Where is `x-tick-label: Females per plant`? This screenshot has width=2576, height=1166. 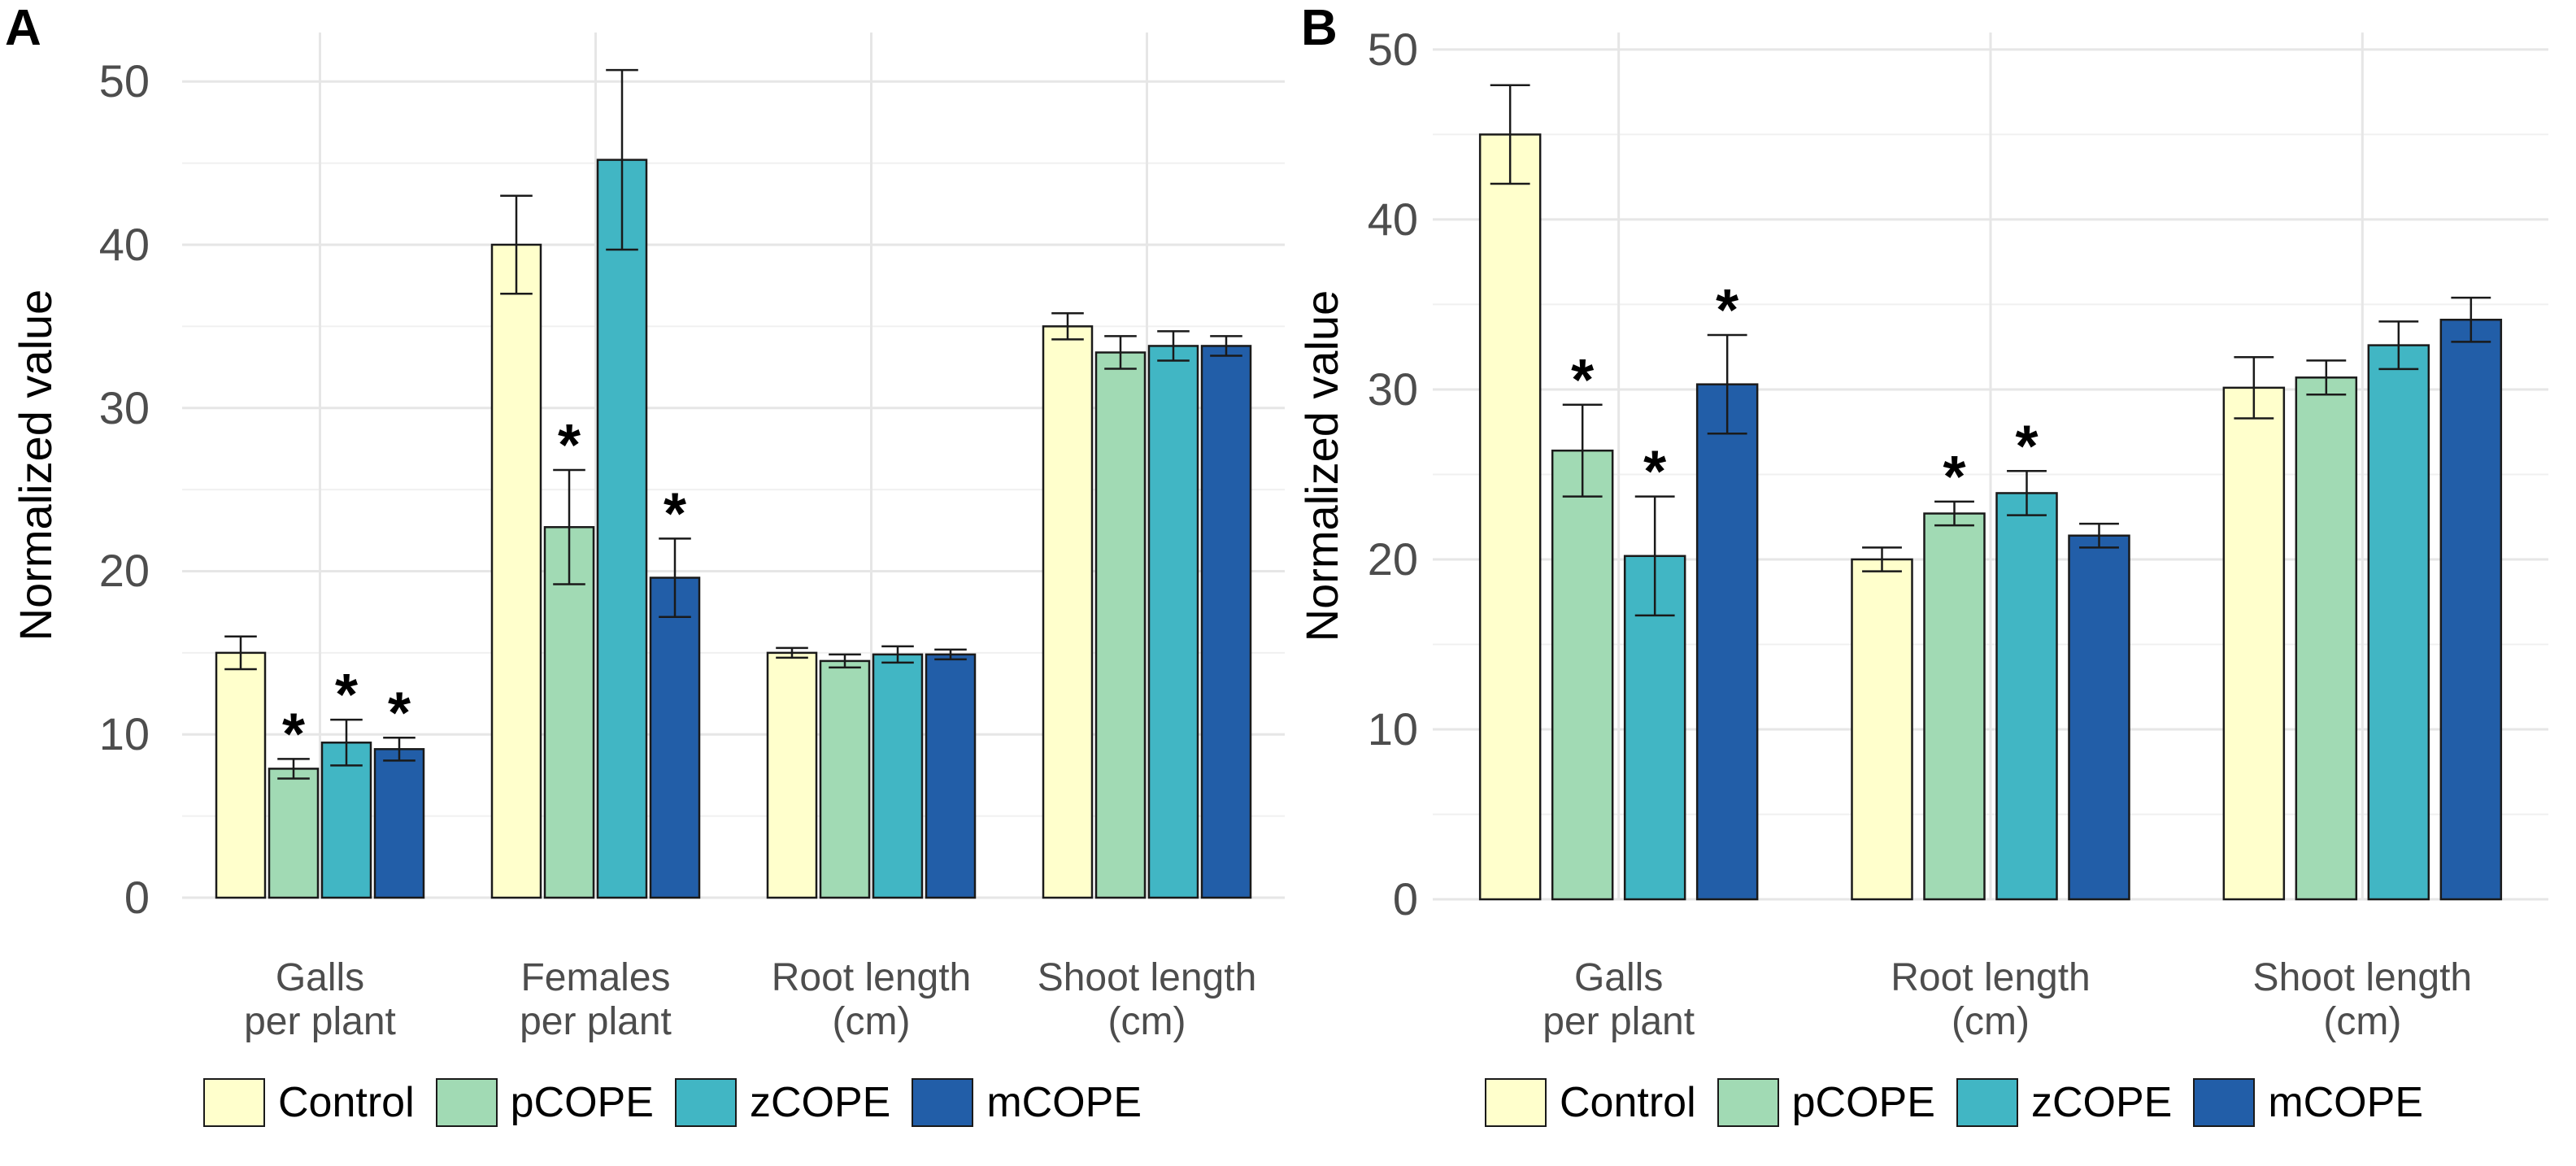 x-tick-label: Females per plant is located at coordinates (596, 1000).